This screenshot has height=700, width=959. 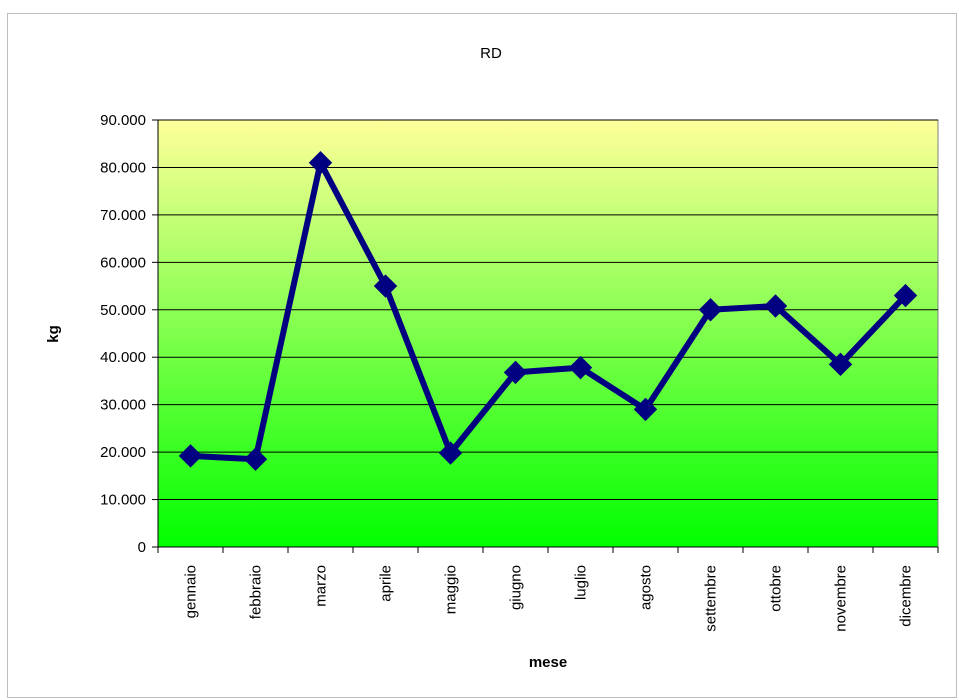 I want to click on y-tick-label: 90.000, so click(x=123, y=120).